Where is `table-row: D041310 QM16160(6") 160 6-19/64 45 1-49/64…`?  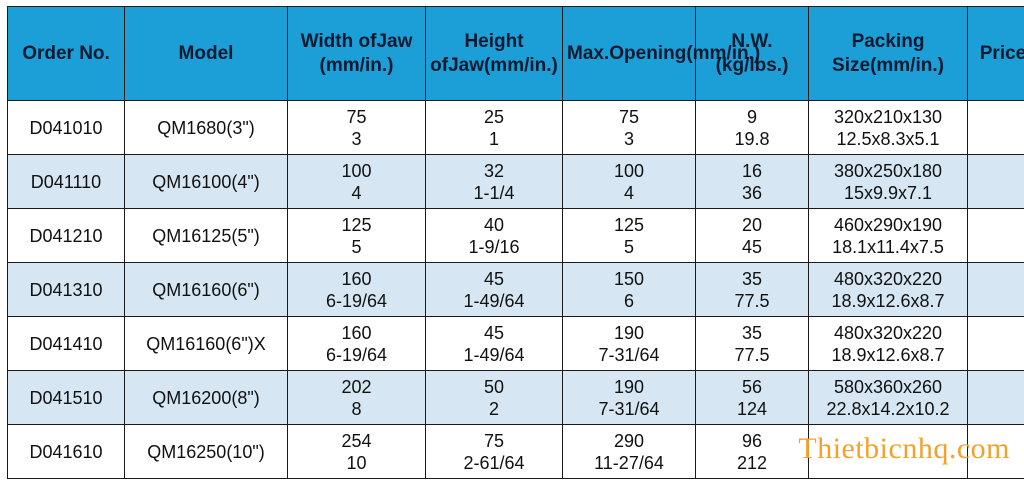 table-row: D041310 QM16160(6") 160 6-19/64 45 1-49/64… is located at coordinates (515, 289).